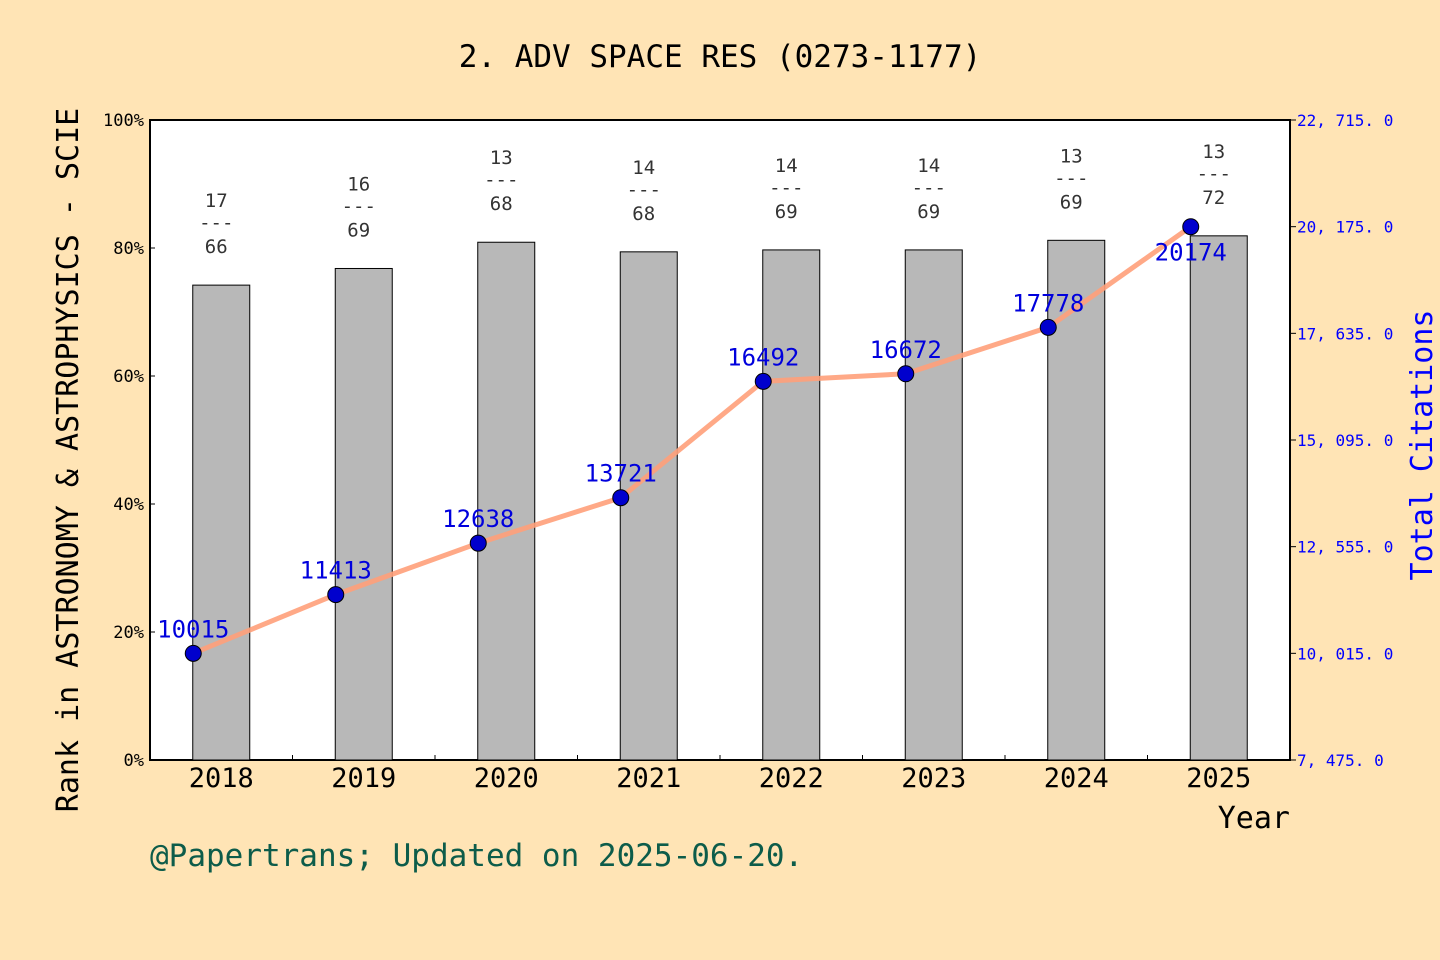 This screenshot has height=960, width=1440. I want to click on footer: @Papertrans; Updated on 2025-06-20., so click(476, 856).